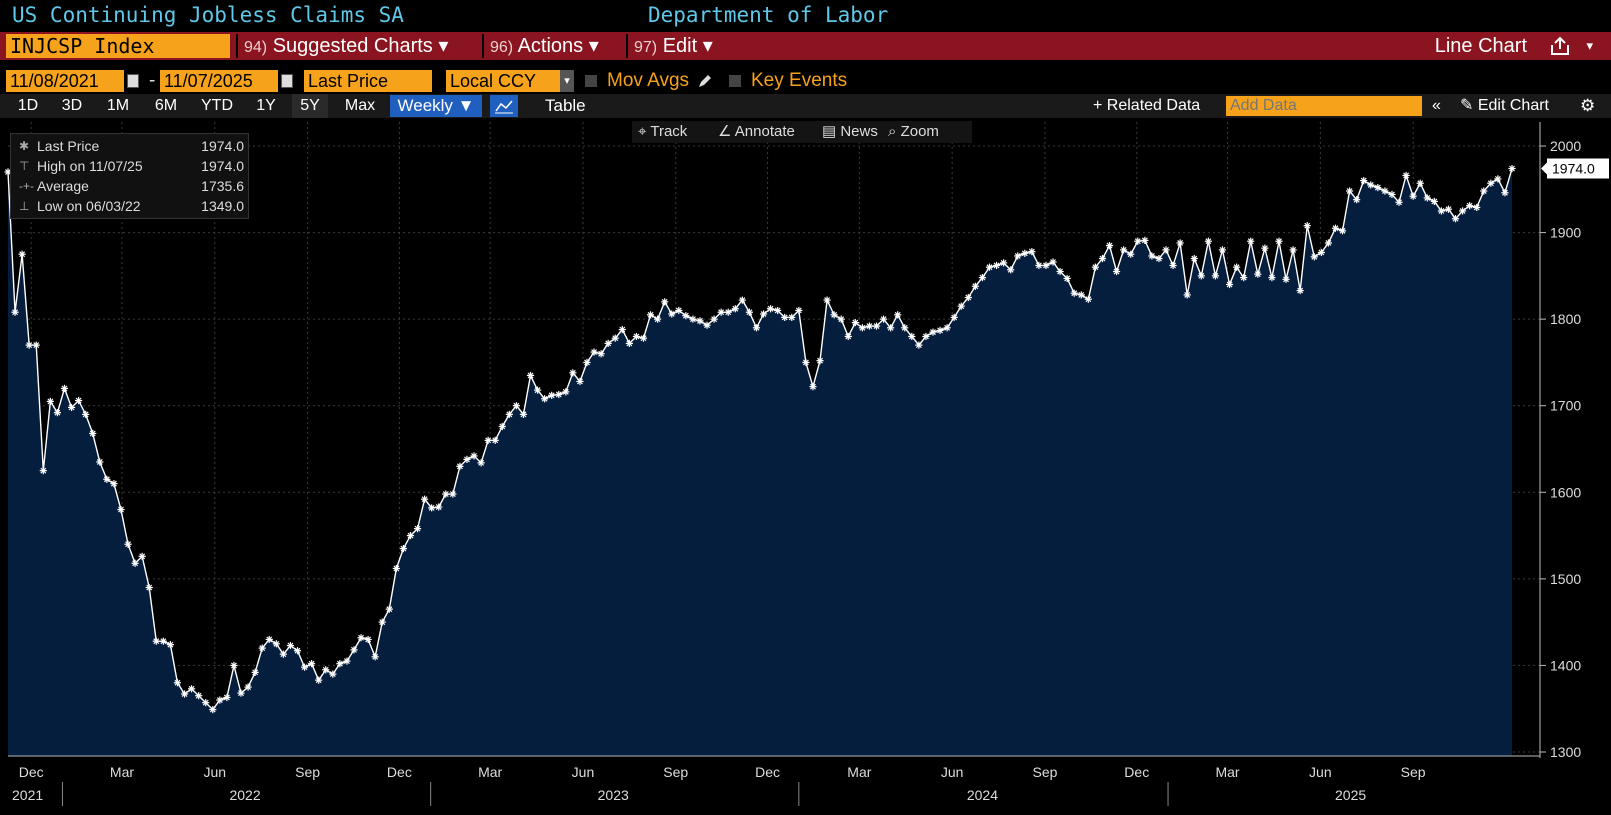  What do you see at coordinates (436, 106) in the screenshot?
I see `frequency-select: Weekly ▼` at bounding box center [436, 106].